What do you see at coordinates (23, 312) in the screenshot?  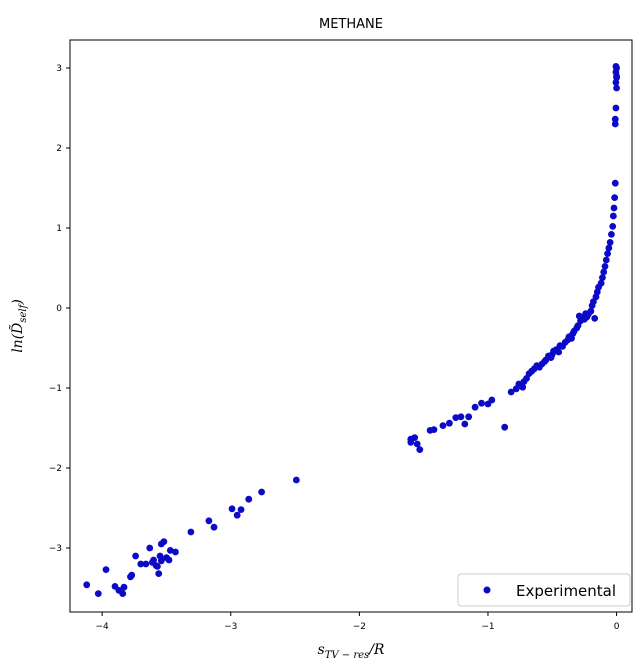 I see `y-axis-label-subscript: self` at bounding box center [23, 312].